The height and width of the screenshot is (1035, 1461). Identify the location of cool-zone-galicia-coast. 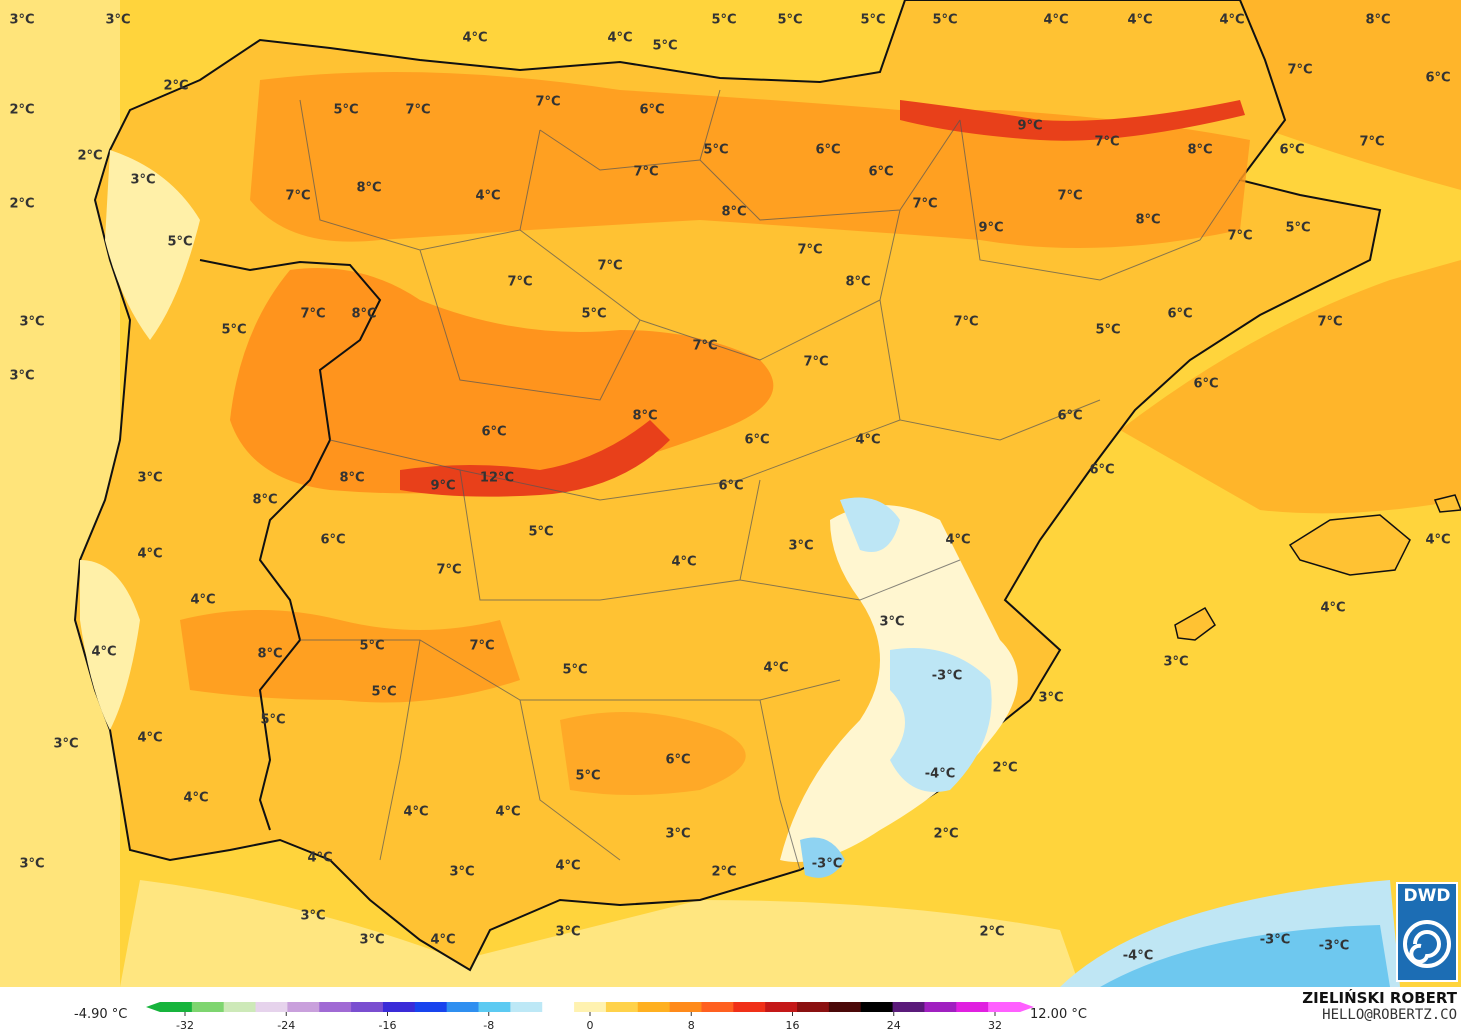
(152, 245).